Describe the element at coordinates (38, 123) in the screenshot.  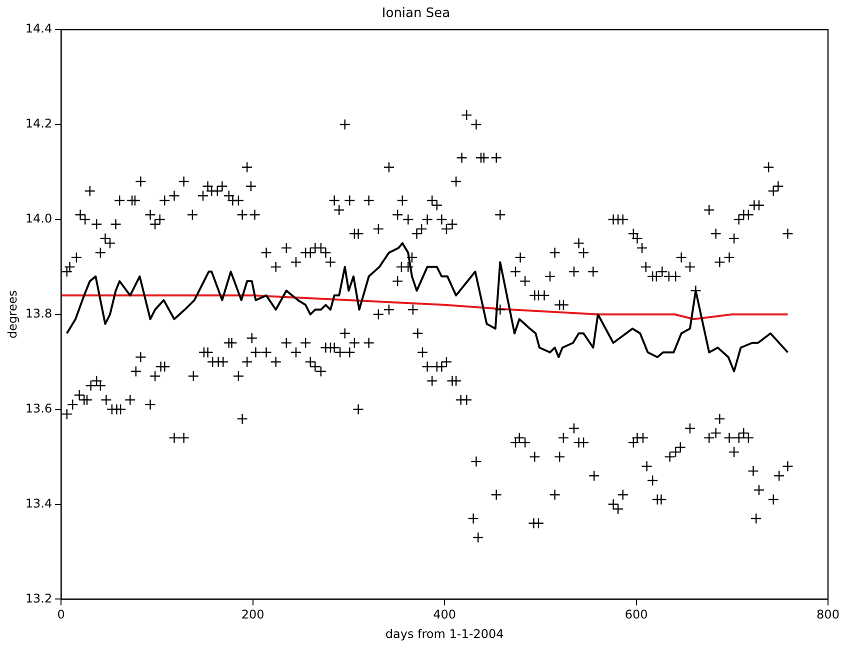
I see `y-tick-label: 14.2` at that location.